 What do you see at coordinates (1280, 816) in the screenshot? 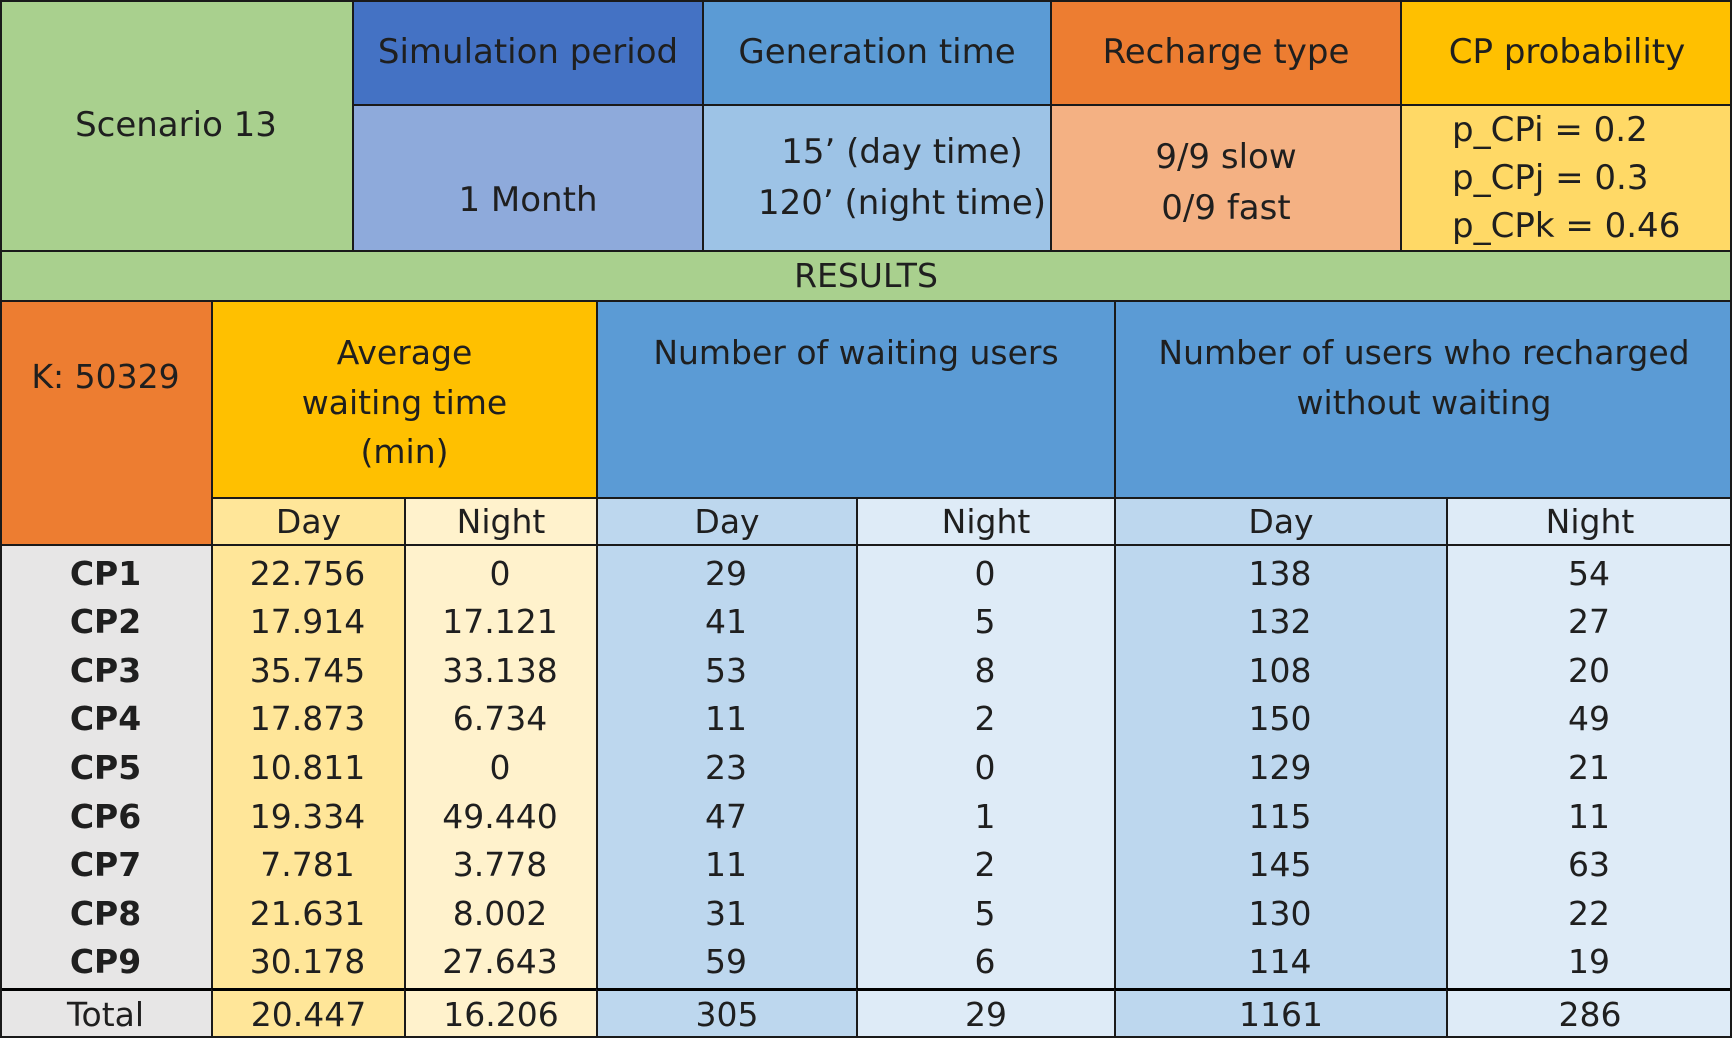
I see `no-wait-users-day-cell: 115` at bounding box center [1280, 816].